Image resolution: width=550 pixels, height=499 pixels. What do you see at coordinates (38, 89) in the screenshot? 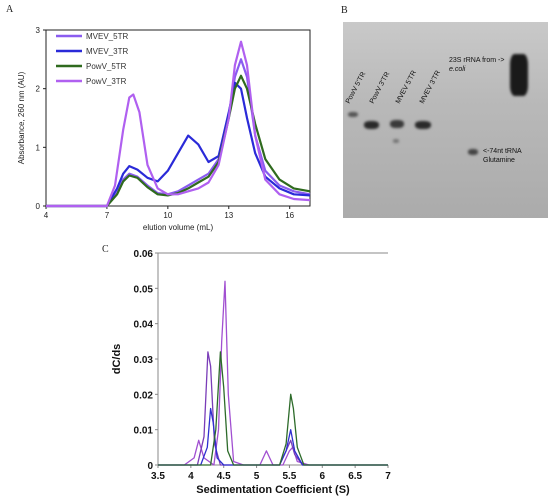
I see `y-tick-label: 2` at bounding box center [38, 89].